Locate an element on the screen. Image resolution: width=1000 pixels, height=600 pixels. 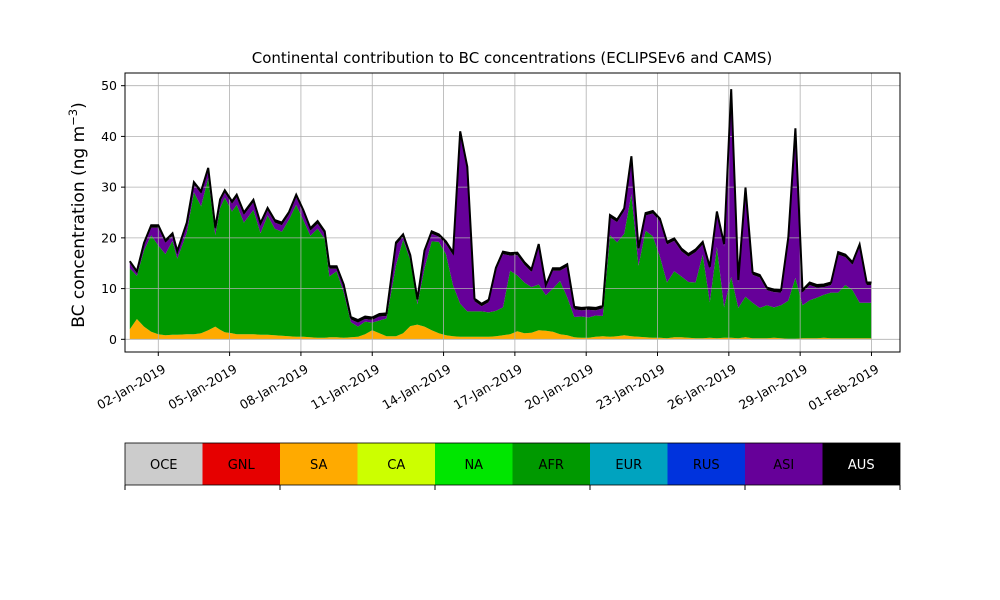
y-axis-label-close: ) is located at coordinates (79, 105).